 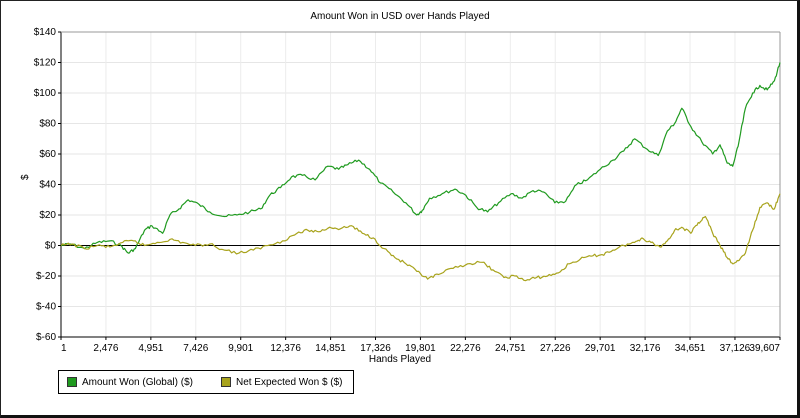 What do you see at coordinates (330, 348) in the screenshot?
I see `x-tick-label: 14,851` at bounding box center [330, 348].